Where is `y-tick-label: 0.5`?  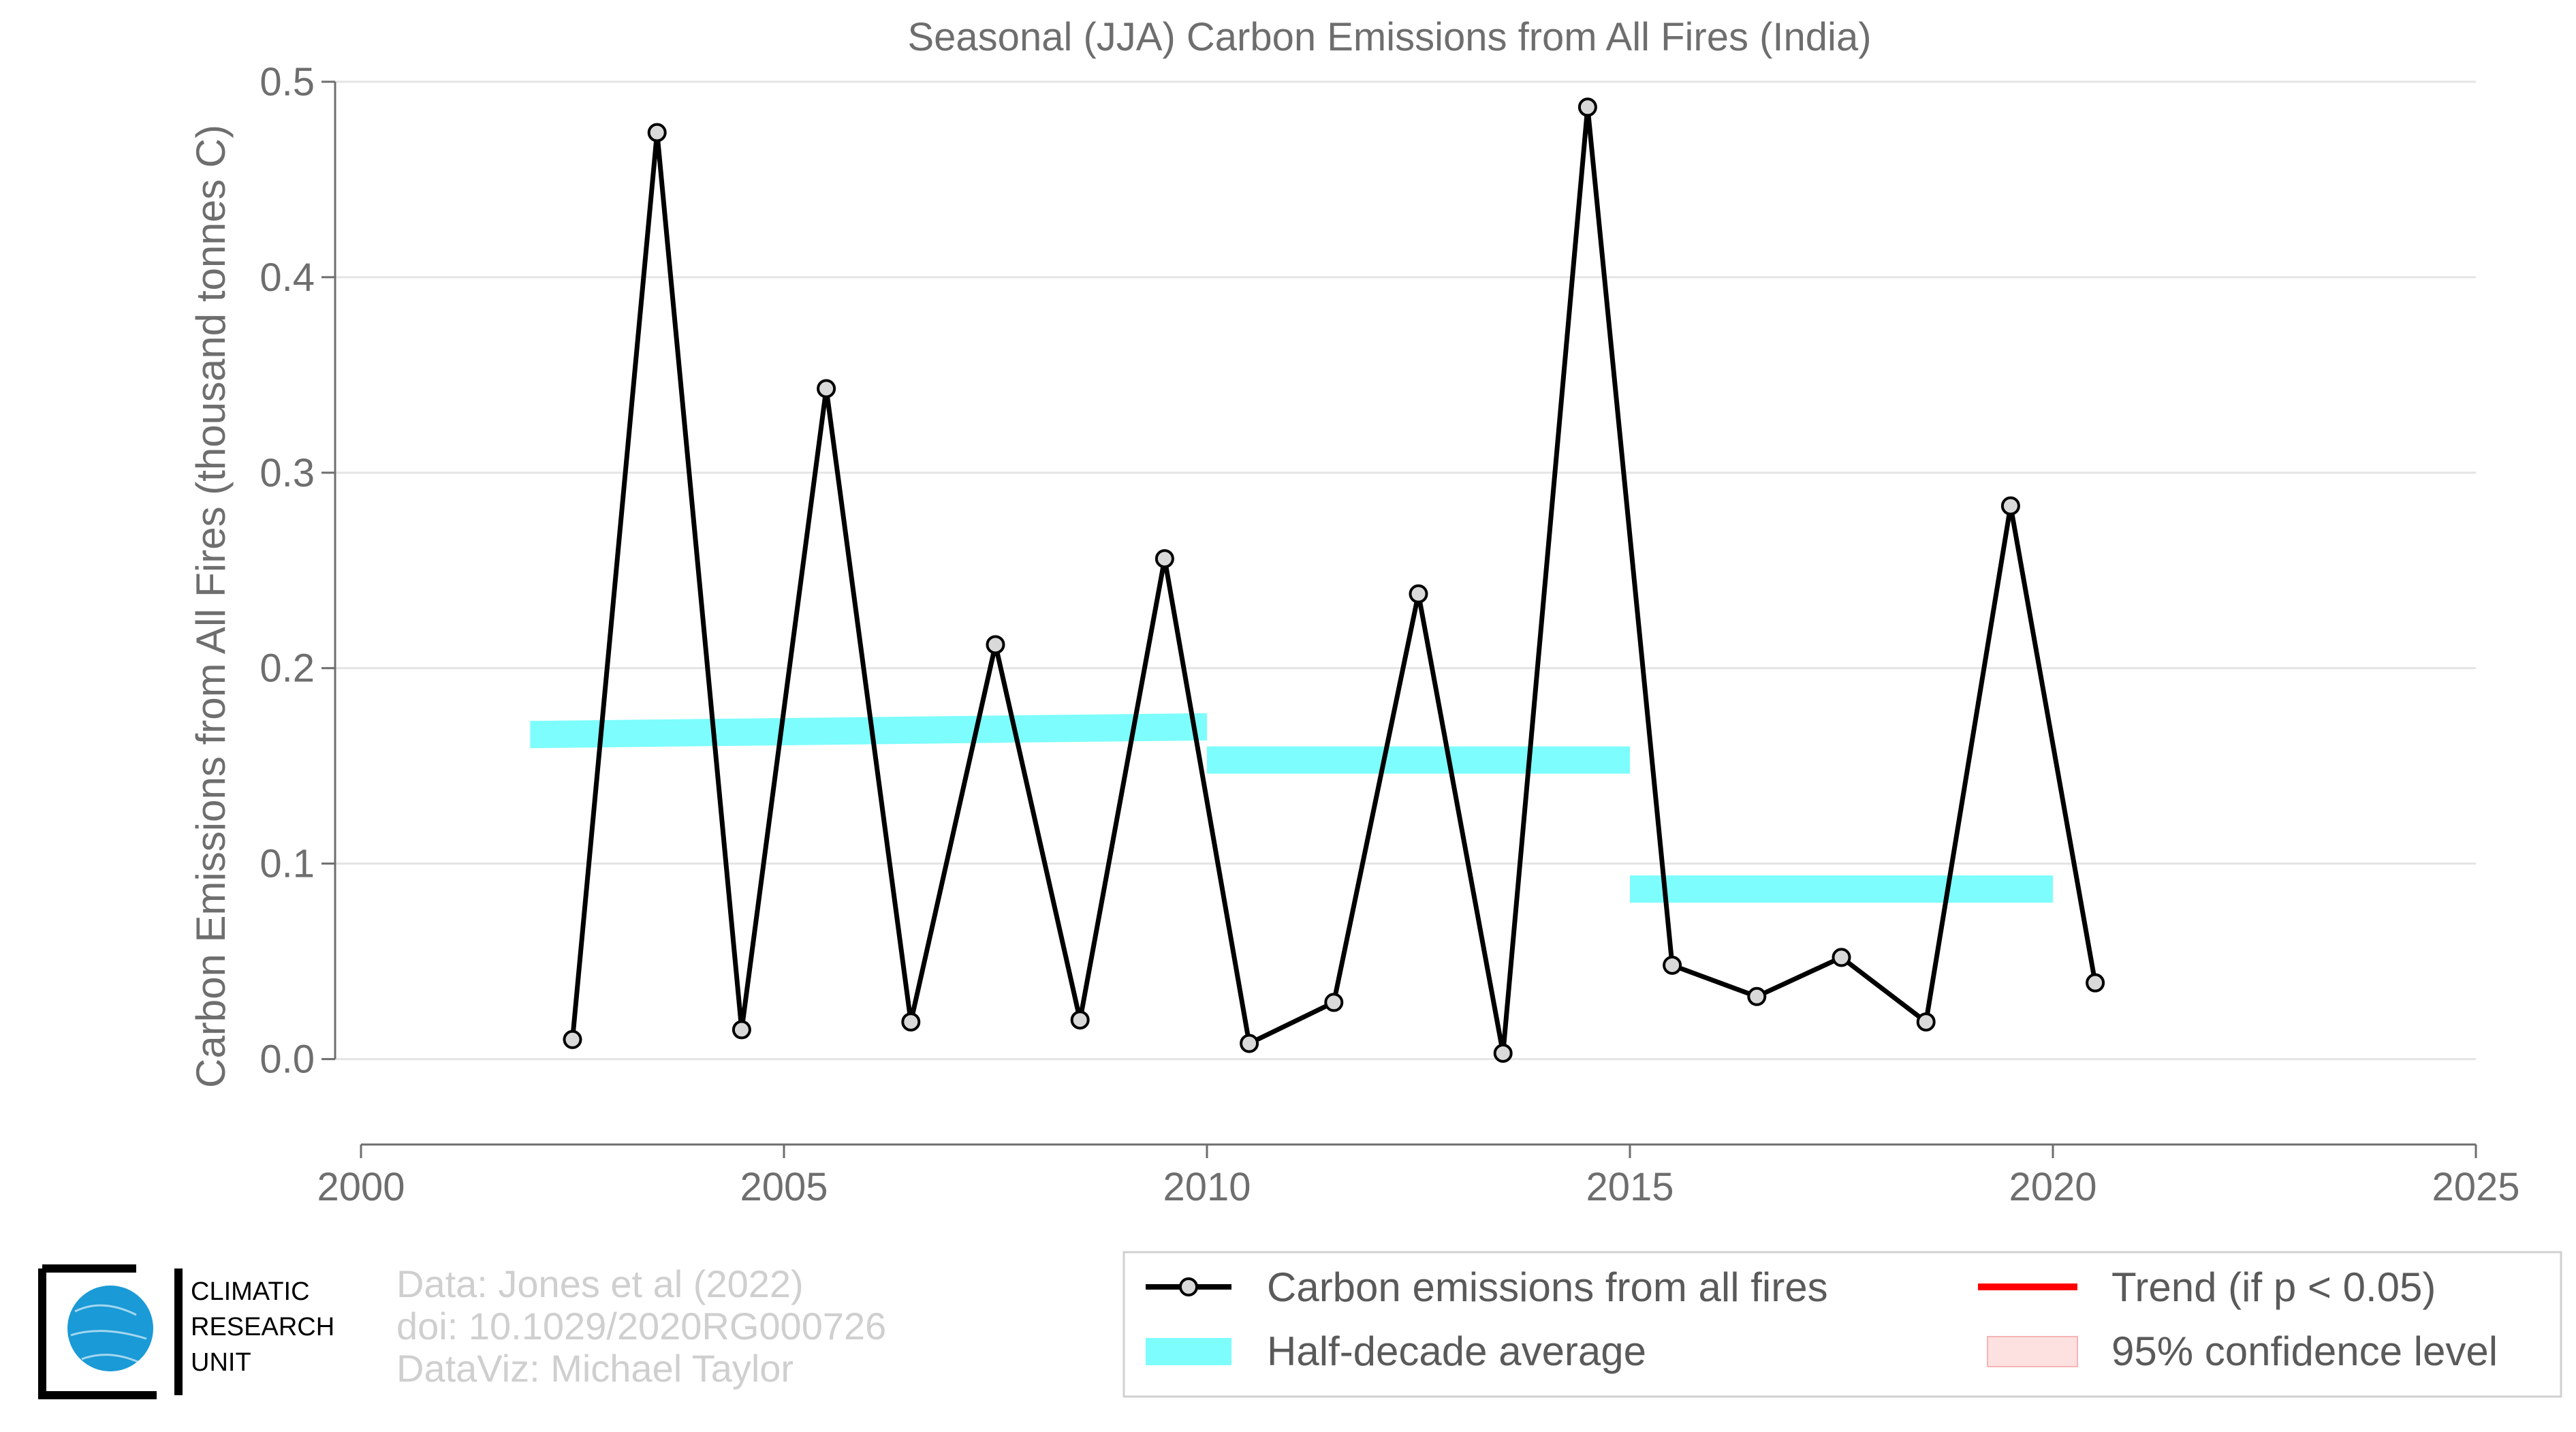 y-tick-label: 0.5 is located at coordinates (287, 82).